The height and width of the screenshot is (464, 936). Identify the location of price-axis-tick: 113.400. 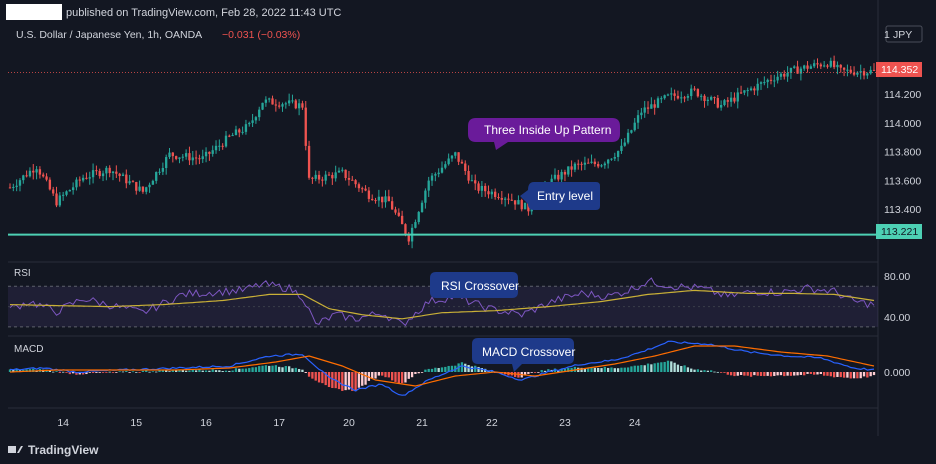
(902, 210).